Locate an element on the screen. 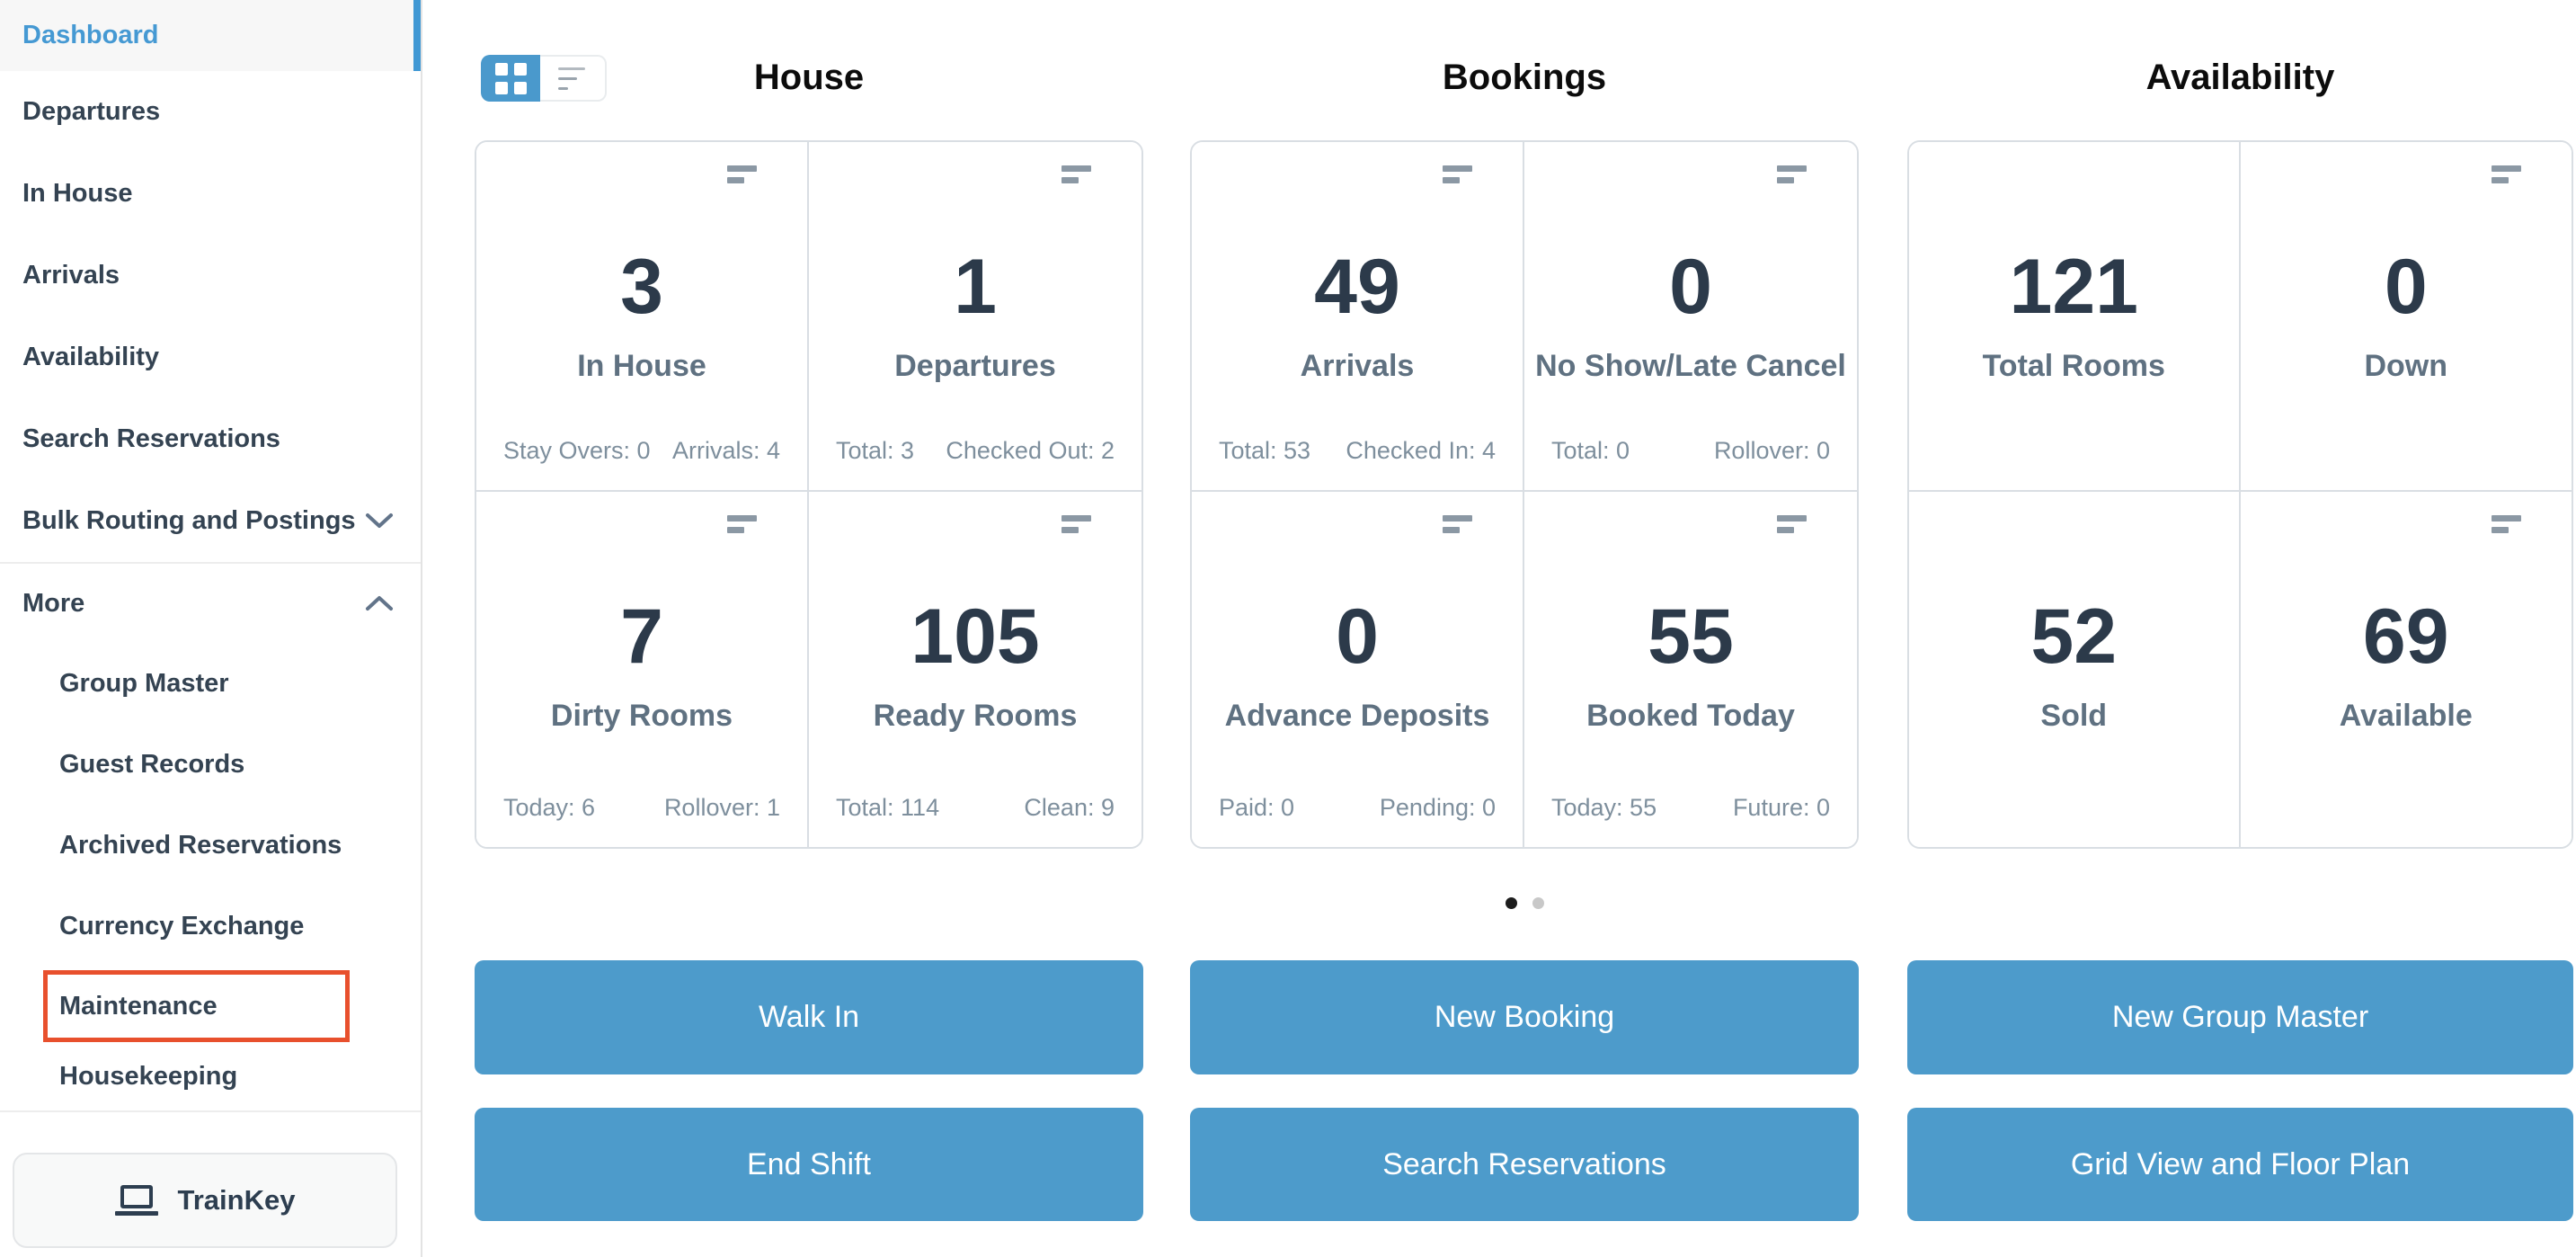  stat-value: 1 is located at coordinates (975, 287).